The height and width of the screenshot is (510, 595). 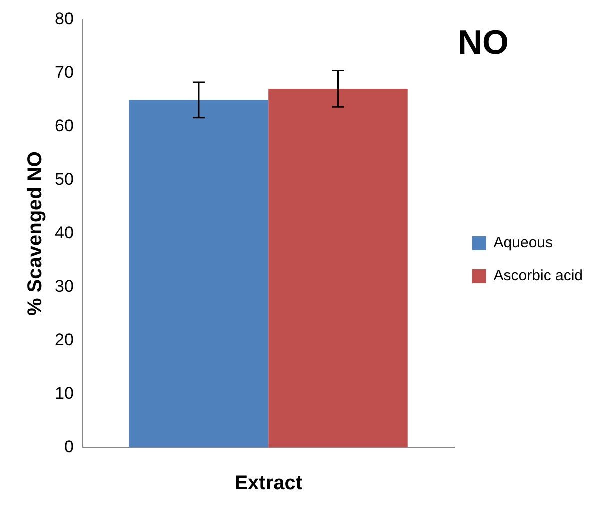 I want to click on x-axis-title: Extract, so click(x=268, y=483).